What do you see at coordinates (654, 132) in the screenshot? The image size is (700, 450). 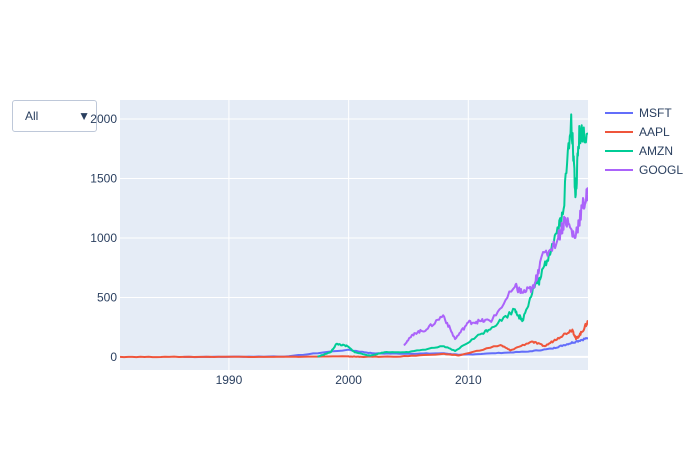 I see `legend-label: AAPL` at bounding box center [654, 132].